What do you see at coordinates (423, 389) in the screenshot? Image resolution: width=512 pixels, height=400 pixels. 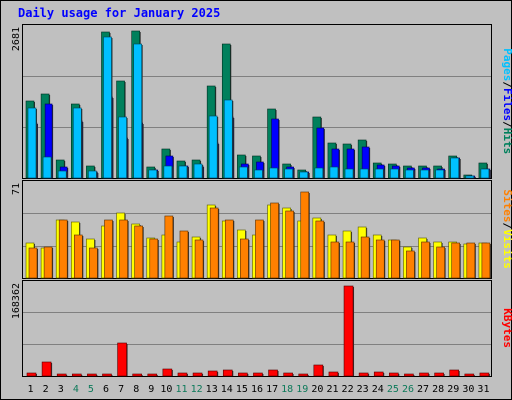 I see `x-tick-label: 27` at bounding box center [423, 389].